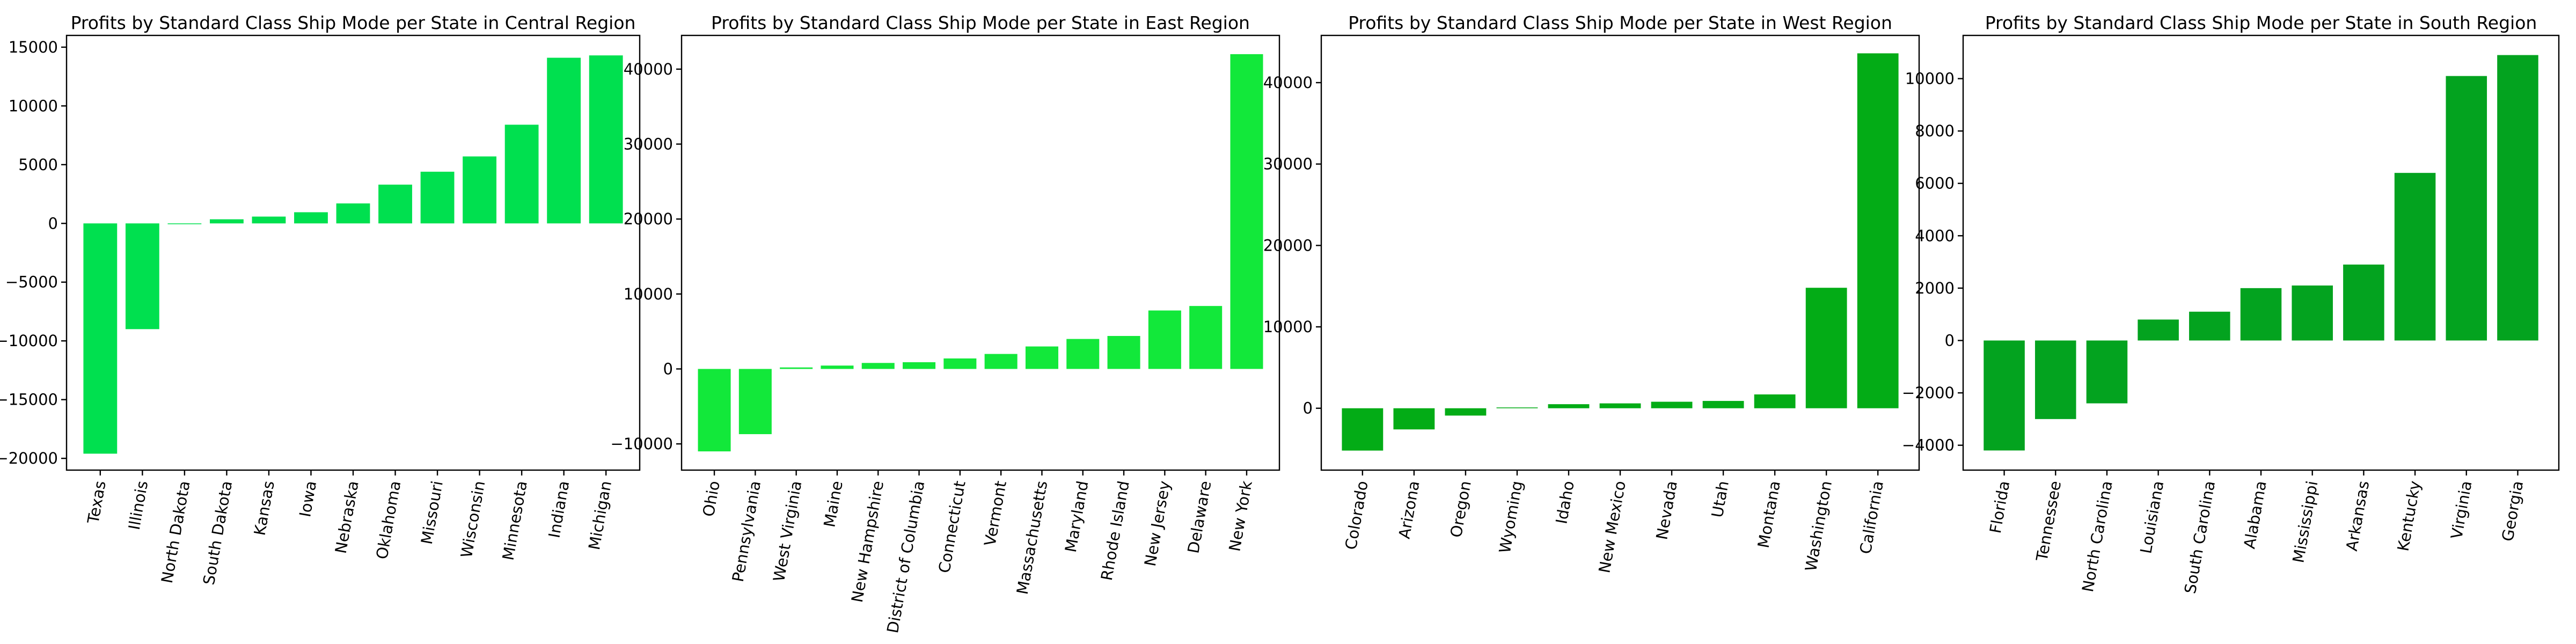 This screenshot has height=644, width=2576. What do you see at coordinates (2097, 536) in the screenshot?
I see `x-tick-label: North Carolina` at bounding box center [2097, 536].